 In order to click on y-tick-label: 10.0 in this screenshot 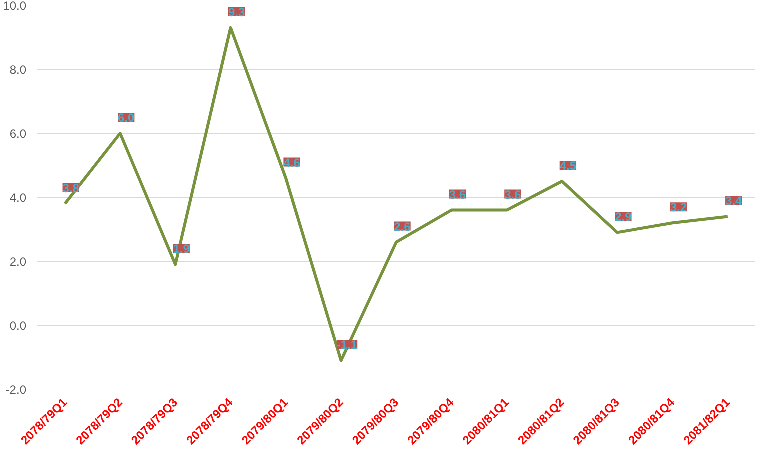, I will do `click(15, 6)`.